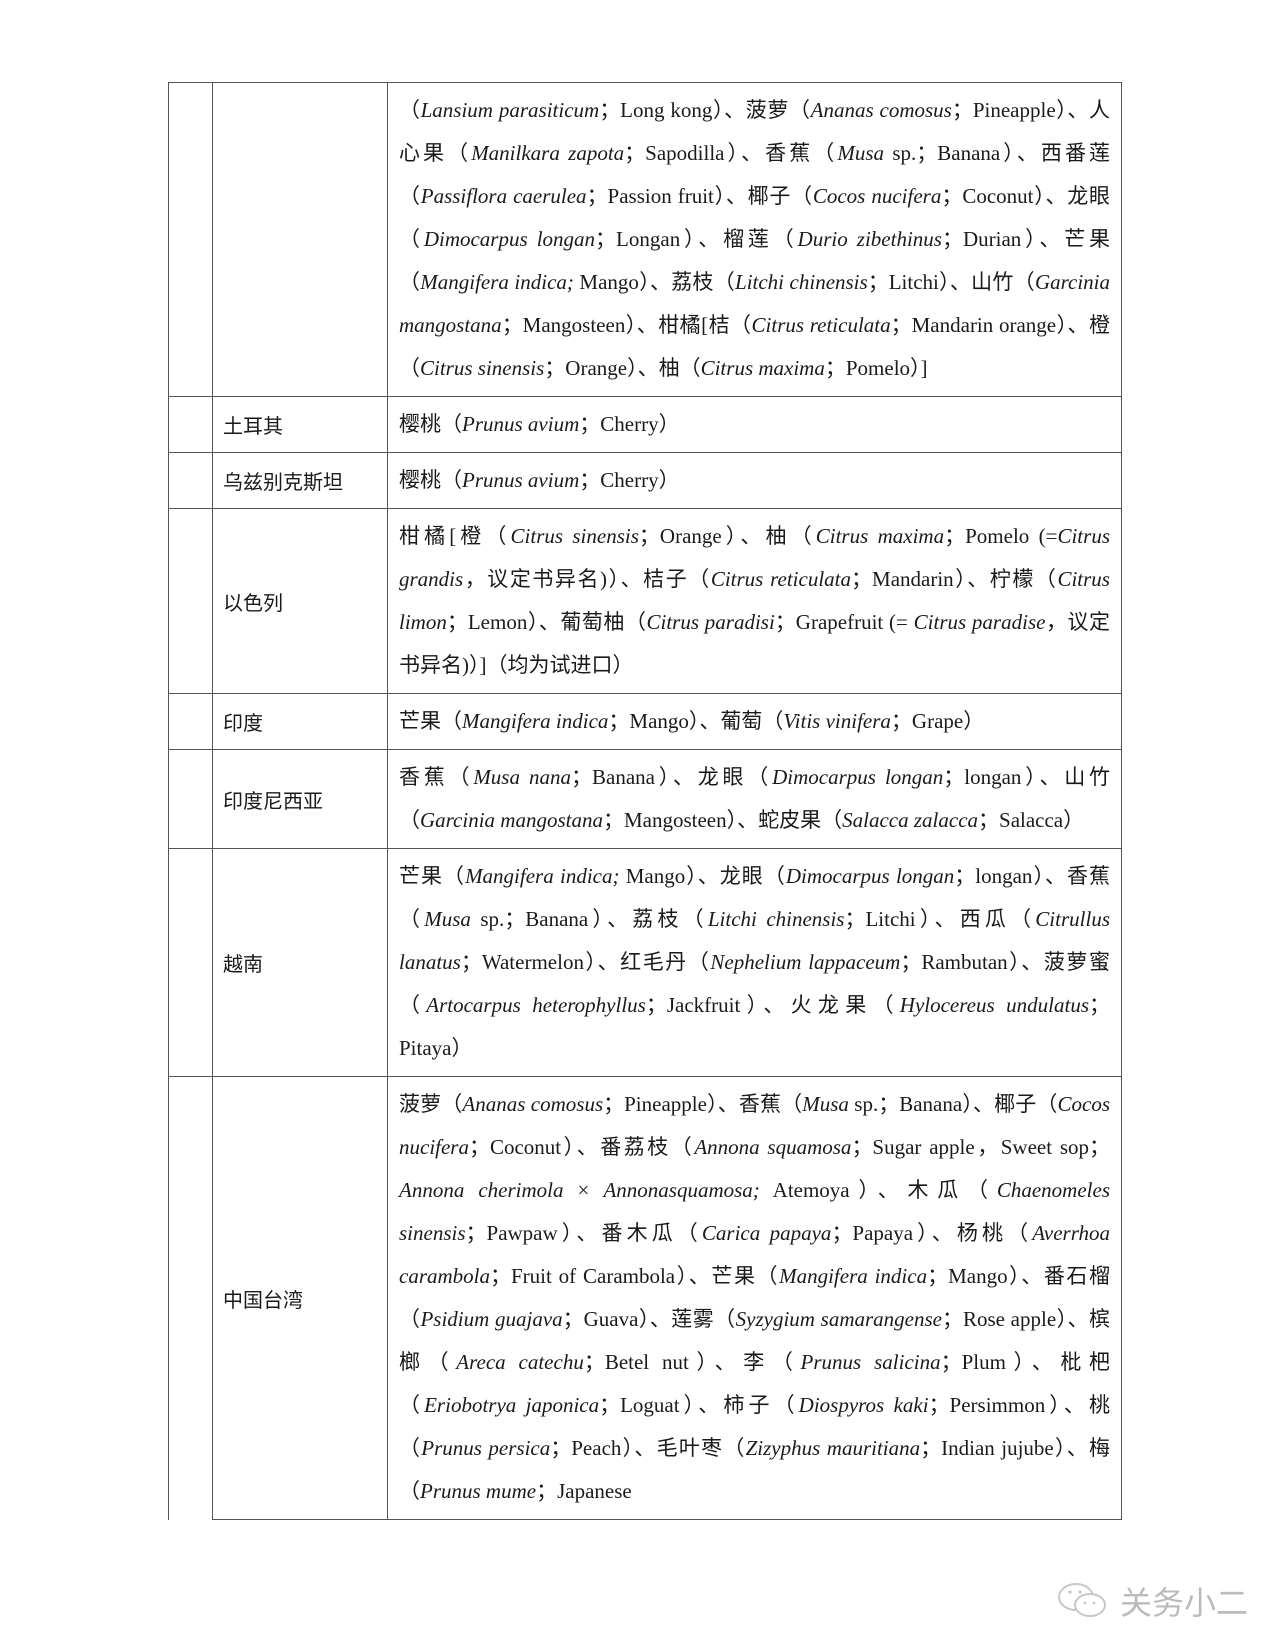  I want to click on scientific-name: Passiflora caerulea, so click(503, 196).